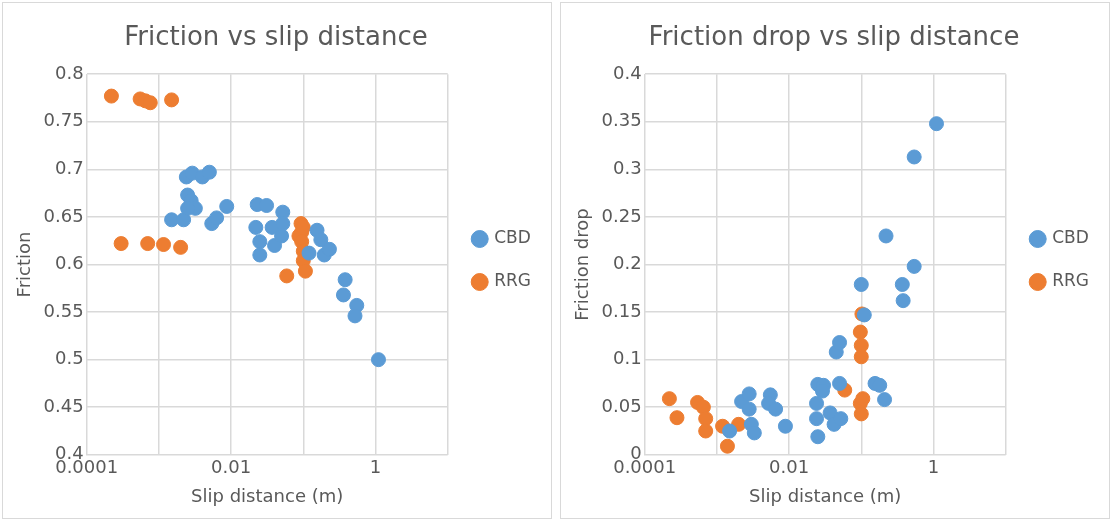 The width and height of the screenshot is (1120, 525). Describe the element at coordinates (627, 168) in the screenshot. I see `y-tick-label: 0.3` at that location.